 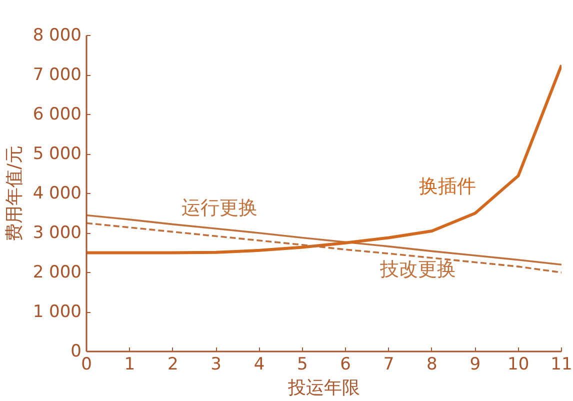 I want to click on x-tick-label: 11, so click(x=561, y=364).